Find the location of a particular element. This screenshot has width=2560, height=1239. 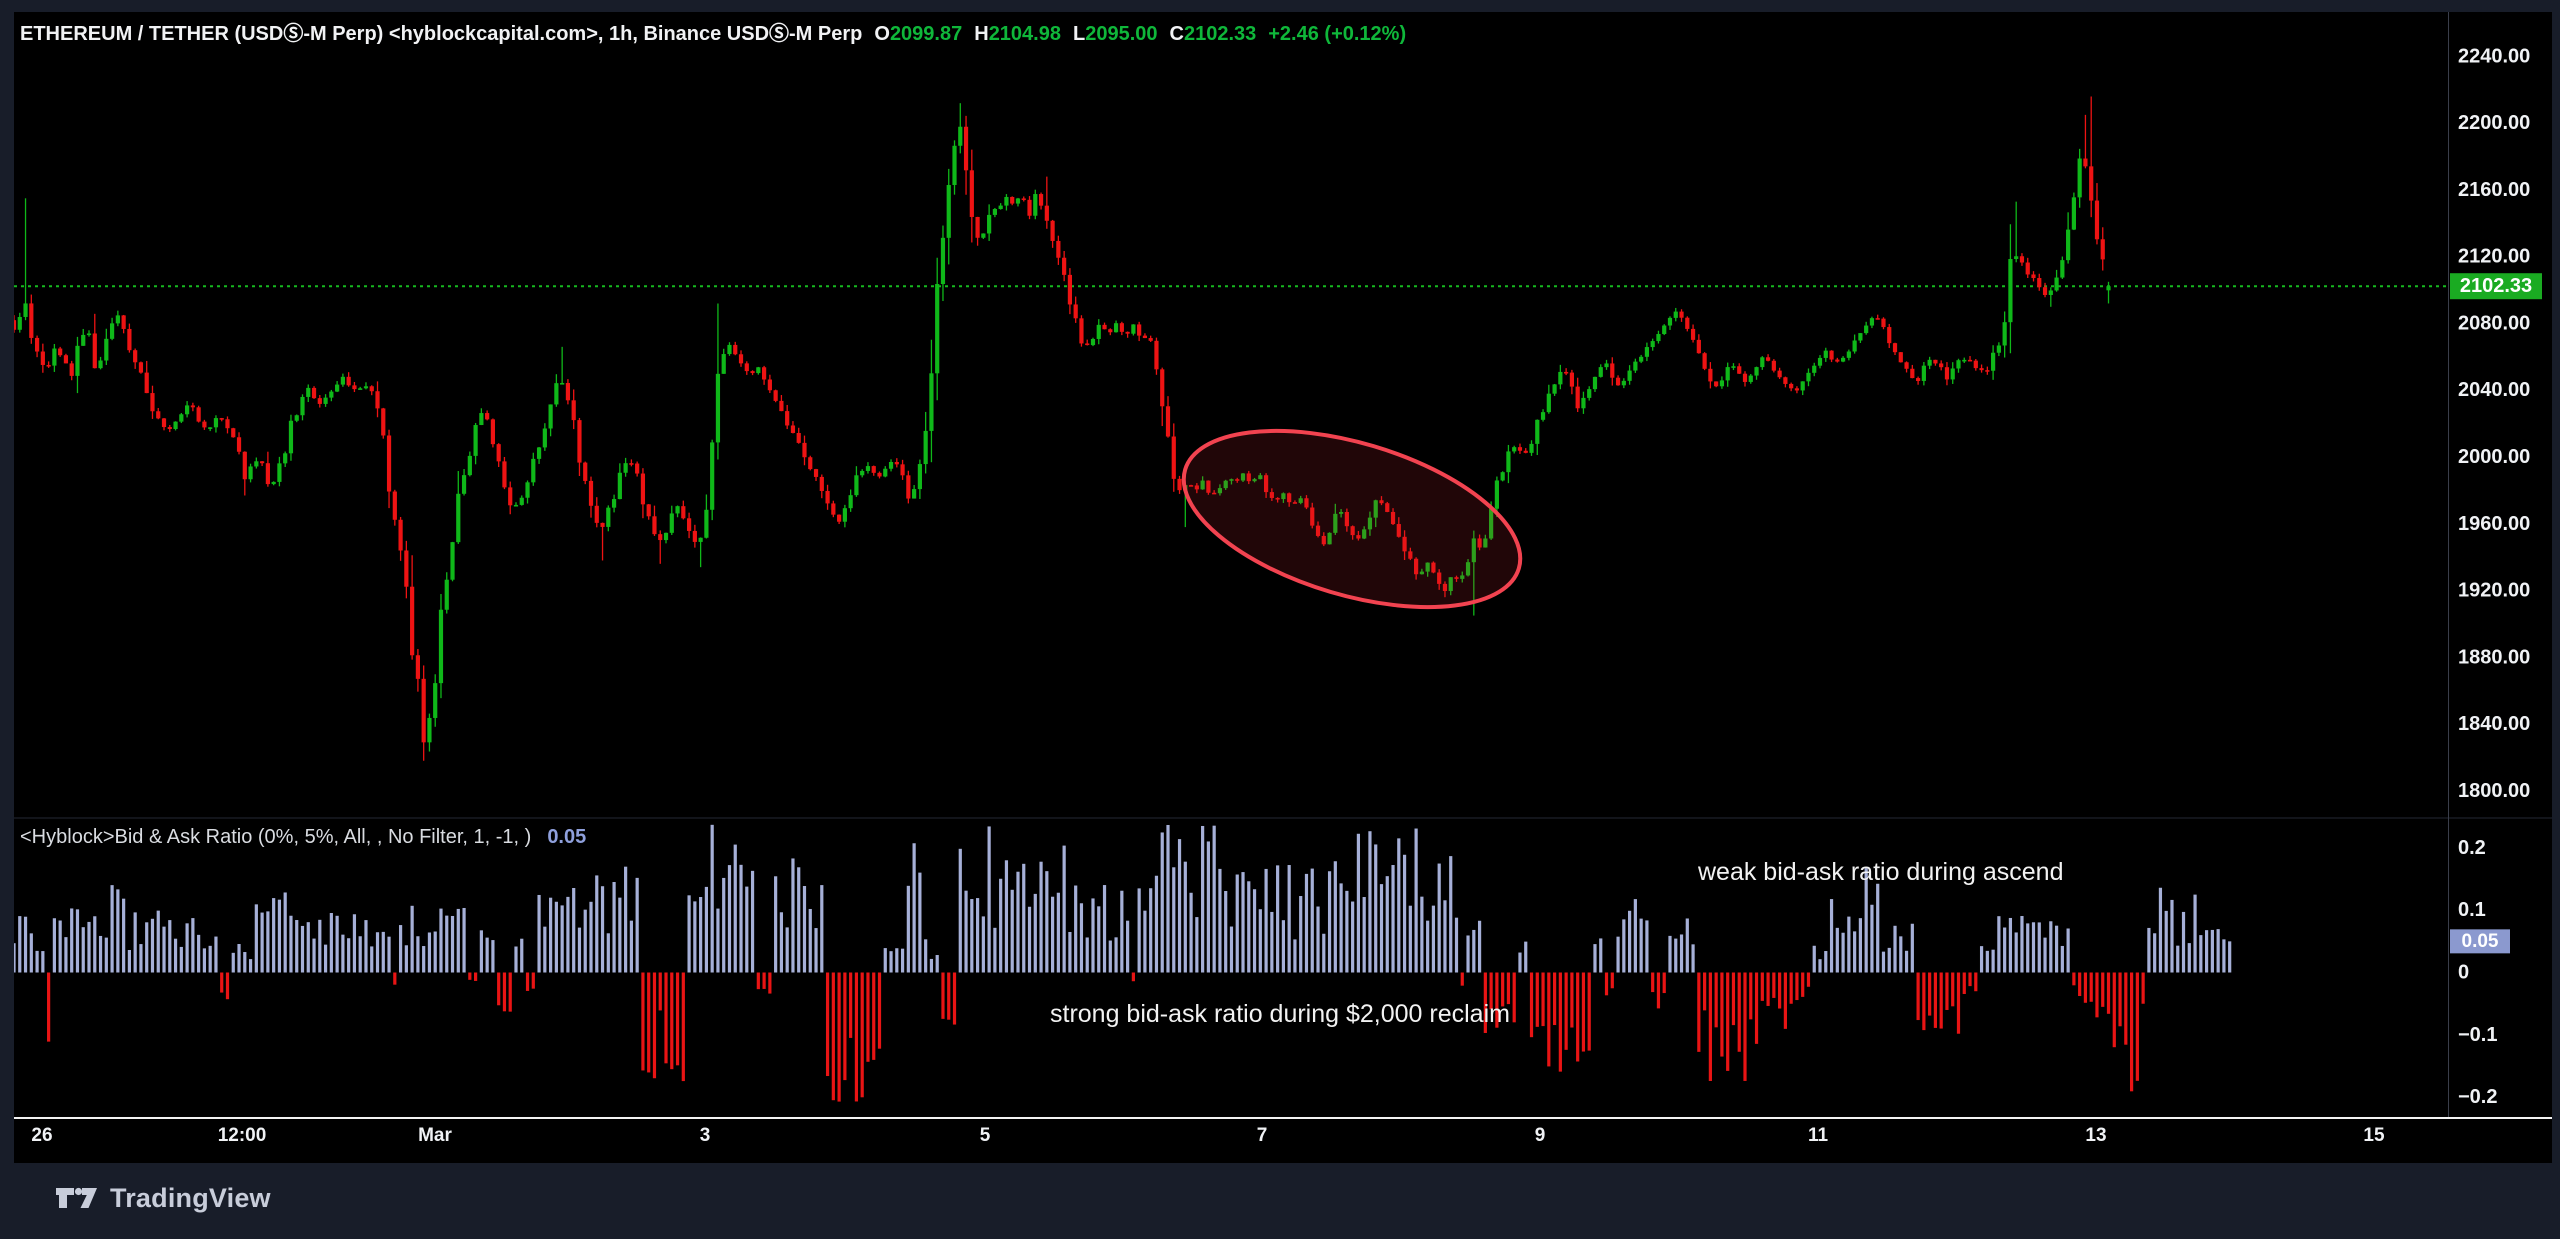

high-label: H is located at coordinates (981, 34).